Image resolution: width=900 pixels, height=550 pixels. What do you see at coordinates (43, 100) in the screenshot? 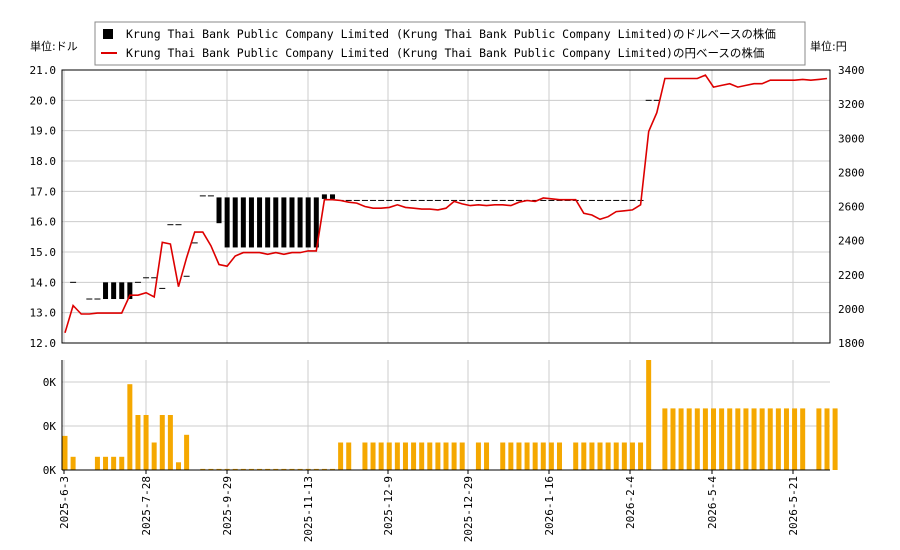
I see `left-tick-label: 20.0` at bounding box center [43, 100].